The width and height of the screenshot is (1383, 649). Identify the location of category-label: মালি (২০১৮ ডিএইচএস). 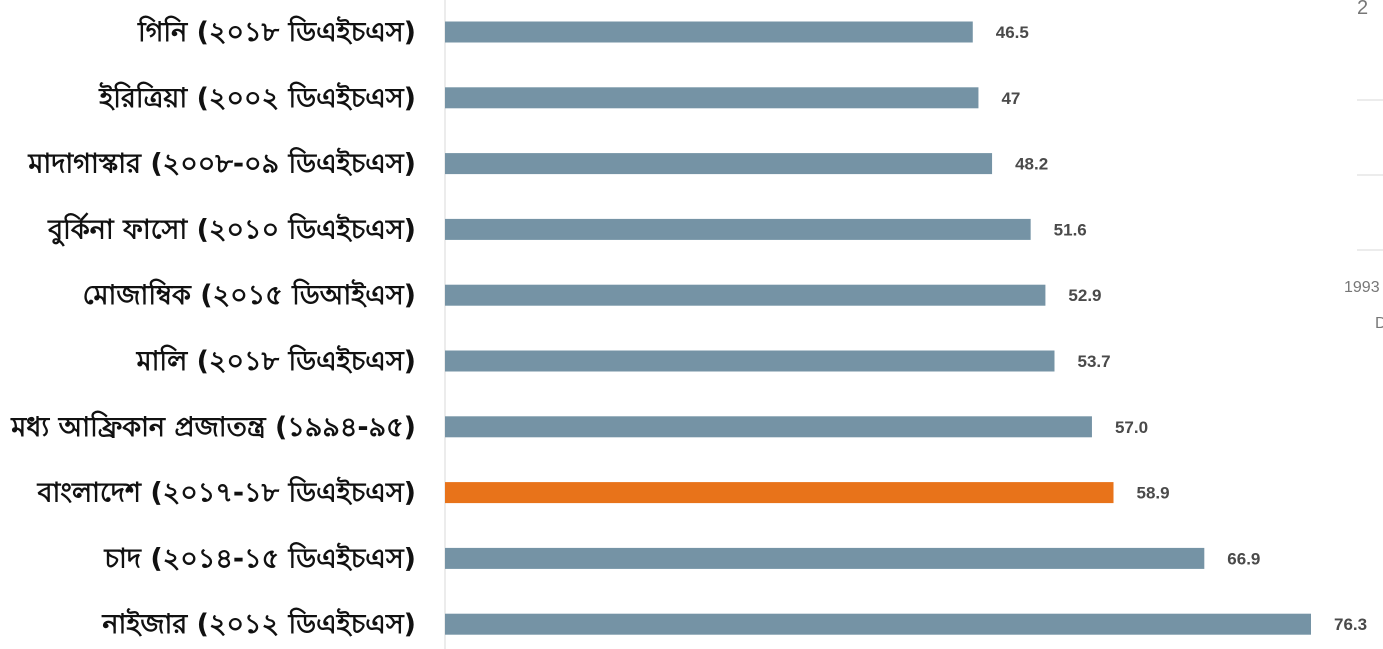
(276, 360).